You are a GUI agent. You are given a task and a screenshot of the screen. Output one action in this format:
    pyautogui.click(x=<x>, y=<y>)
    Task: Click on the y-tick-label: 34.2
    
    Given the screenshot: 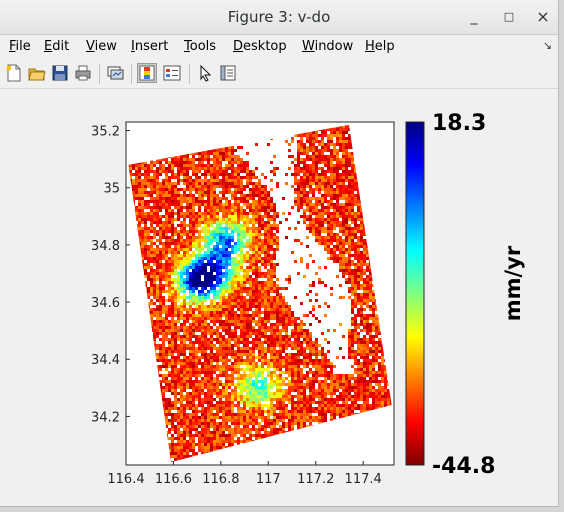 What is the action you would take?
    pyautogui.click(x=105, y=417)
    